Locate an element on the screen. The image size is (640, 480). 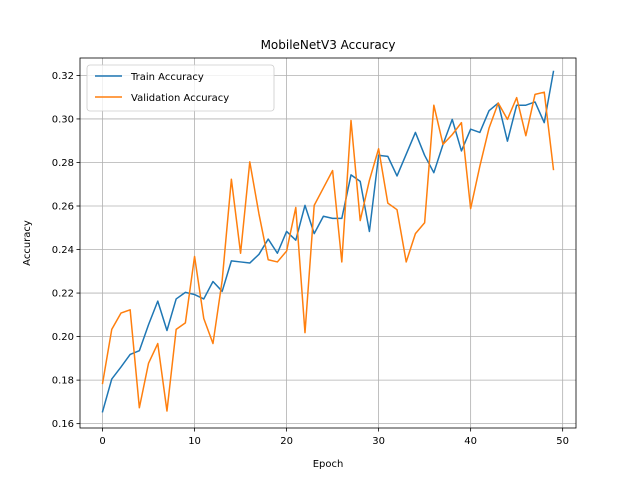
y-tick-label: 0.24 is located at coordinates (63, 250).